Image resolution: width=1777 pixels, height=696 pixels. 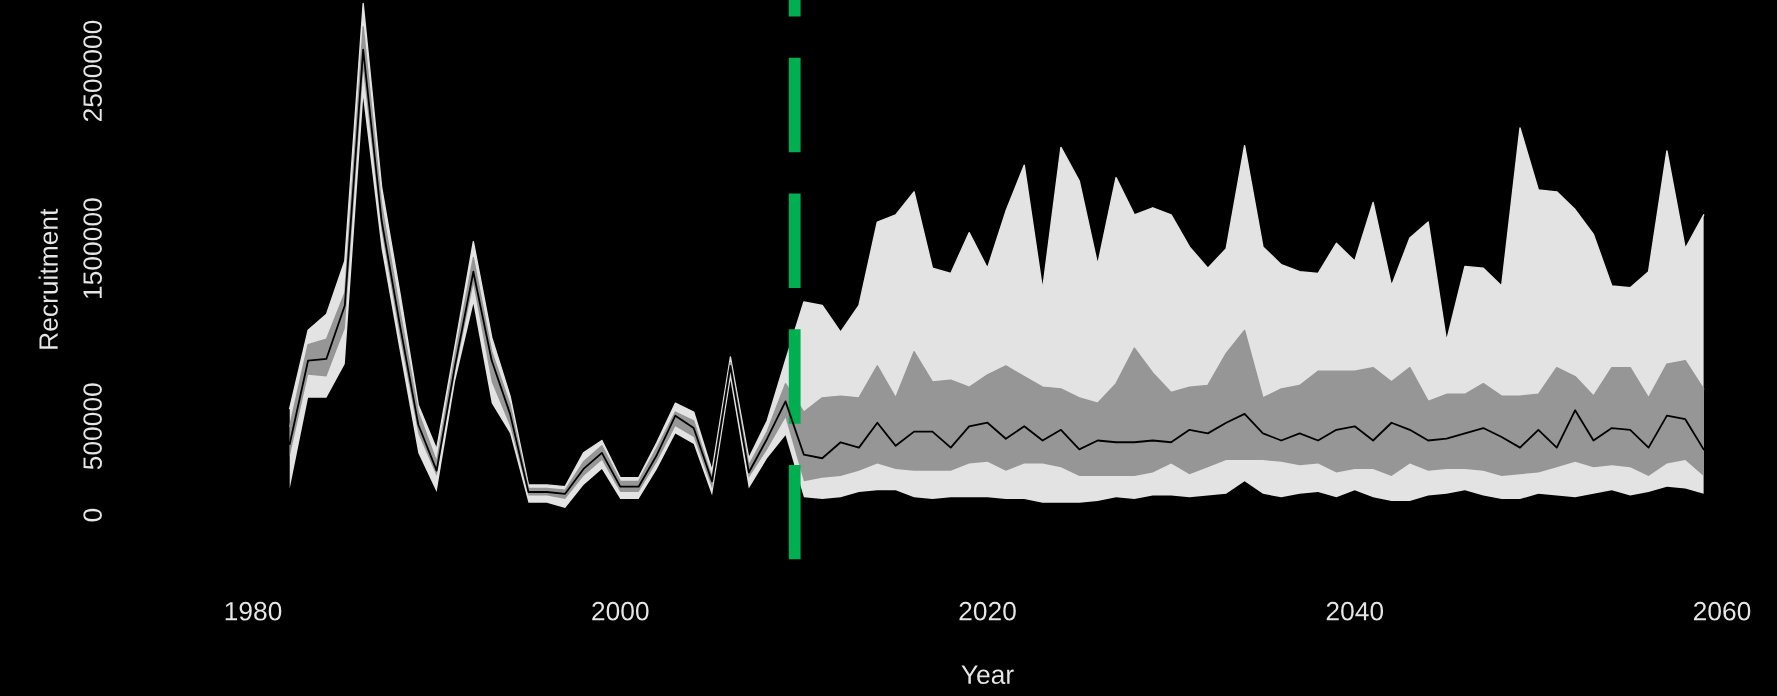 What do you see at coordinates (1355, 611) in the screenshot?
I see `x-tick-label: 2040` at bounding box center [1355, 611].